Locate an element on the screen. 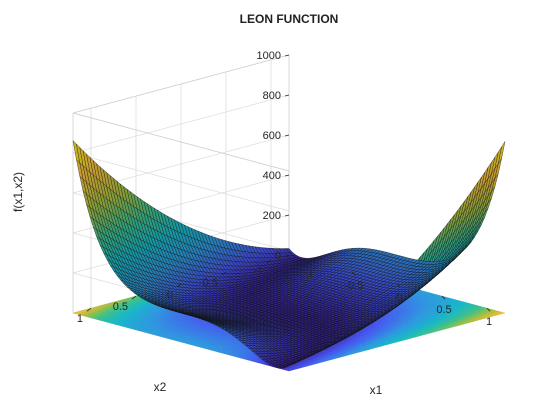 This screenshot has width=560, height=420. chart-title: LEON FUNCTION is located at coordinates (289, 19).